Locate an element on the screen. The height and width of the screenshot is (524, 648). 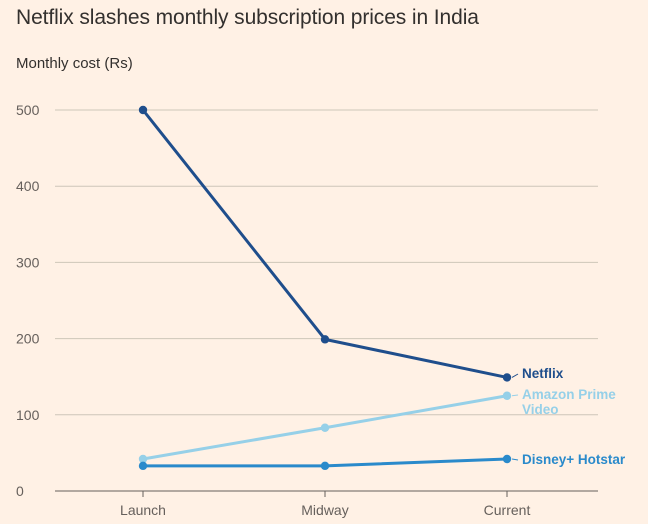
series-label-line: Disney+ Hotstar is located at coordinates (574, 459).